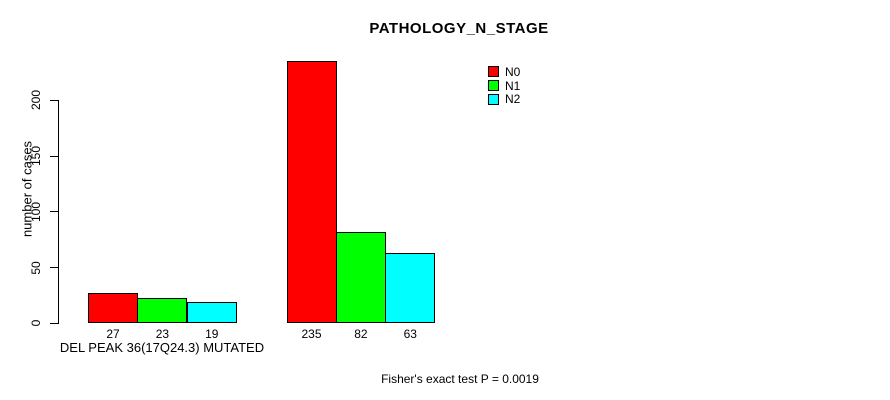  I want to click on footnote: Fisher's exact test P = 0.0019, so click(460, 379).